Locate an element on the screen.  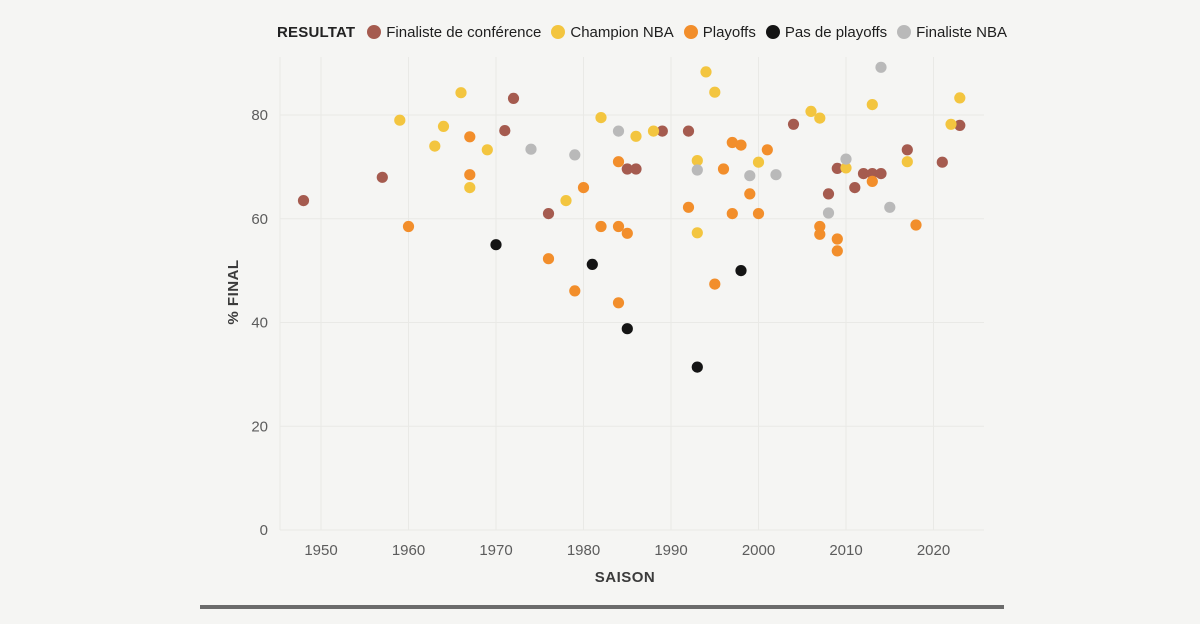
x-tick-label: 1950 is located at coordinates (320, 550).